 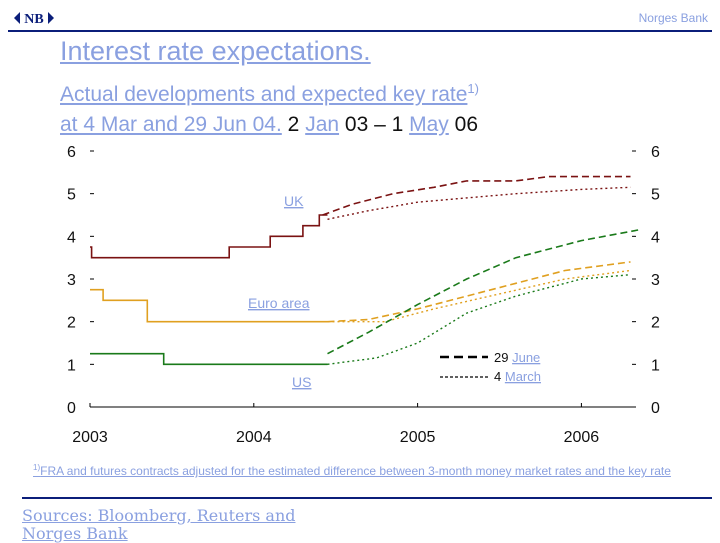 What do you see at coordinates (71, 280) in the screenshot?
I see `y-tick-label-left: 3` at bounding box center [71, 280].